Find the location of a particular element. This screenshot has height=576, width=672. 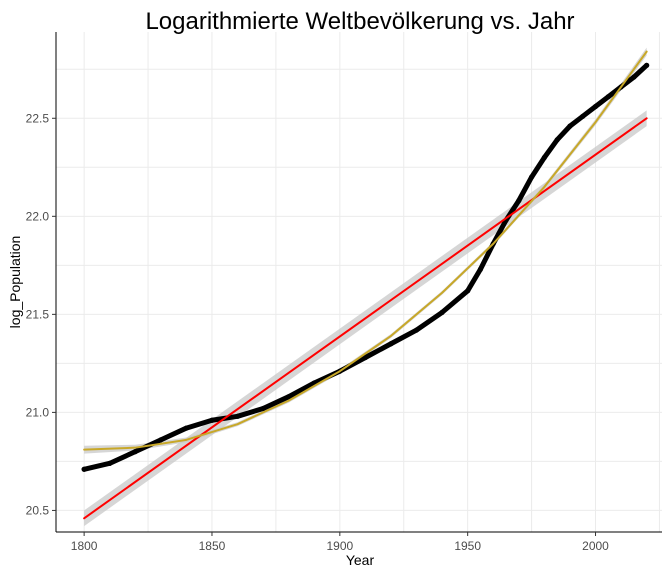

x-axis-title: Year is located at coordinates (360, 560).